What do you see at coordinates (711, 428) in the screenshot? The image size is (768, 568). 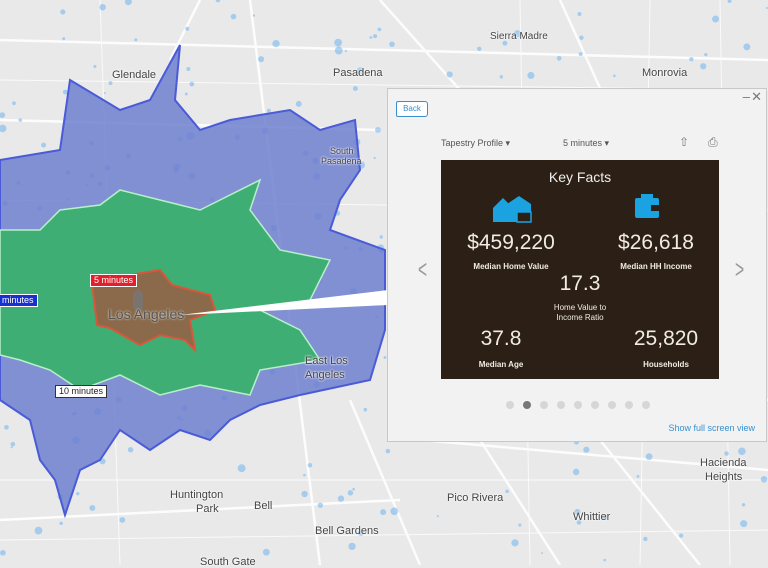 I see `show-full-screen-link: Show full screen view` at bounding box center [711, 428].